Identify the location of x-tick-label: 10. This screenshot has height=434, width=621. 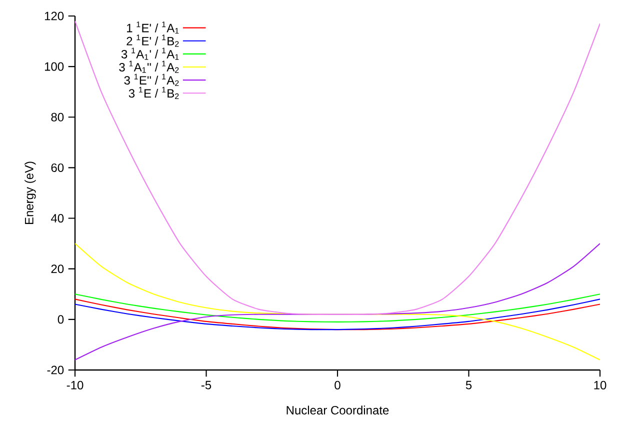
(600, 385).